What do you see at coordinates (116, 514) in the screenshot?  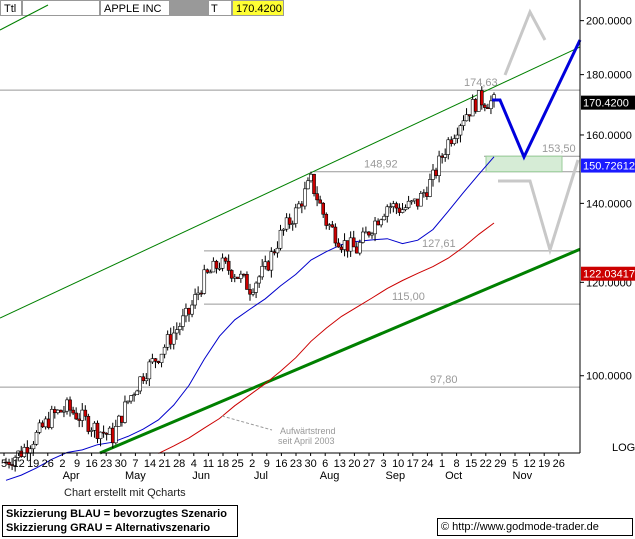 I see `legend-blue: Skizzierung BLAU = bevorzugtes Szenario` at bounding box center [116, 514].